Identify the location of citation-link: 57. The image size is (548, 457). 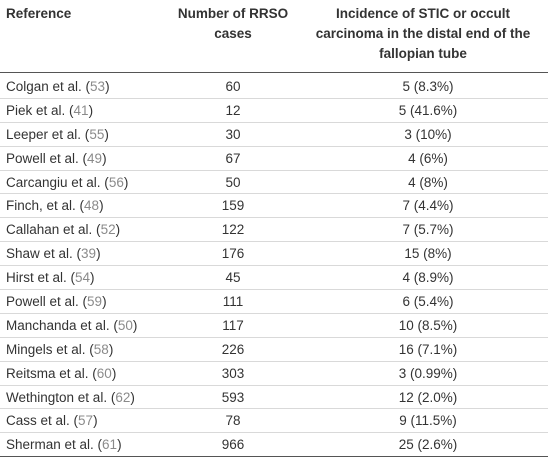
(86, 421).